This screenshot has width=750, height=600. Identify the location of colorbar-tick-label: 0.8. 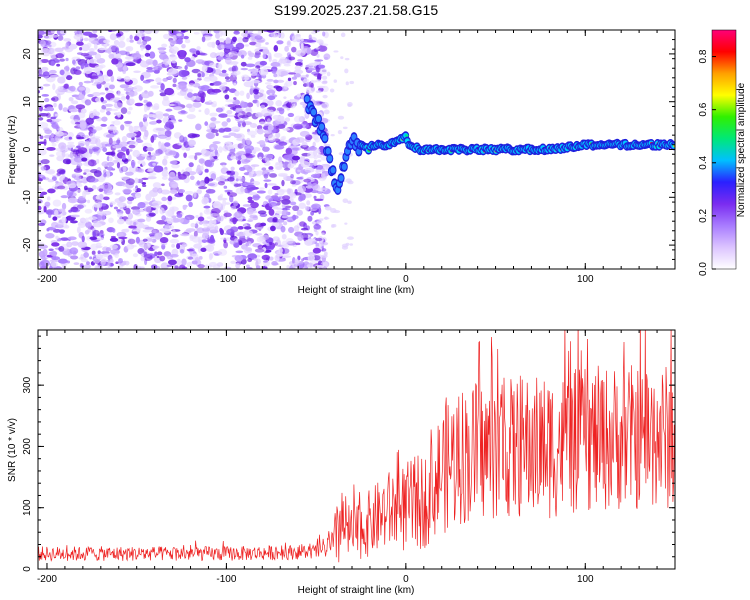
(703, 56).